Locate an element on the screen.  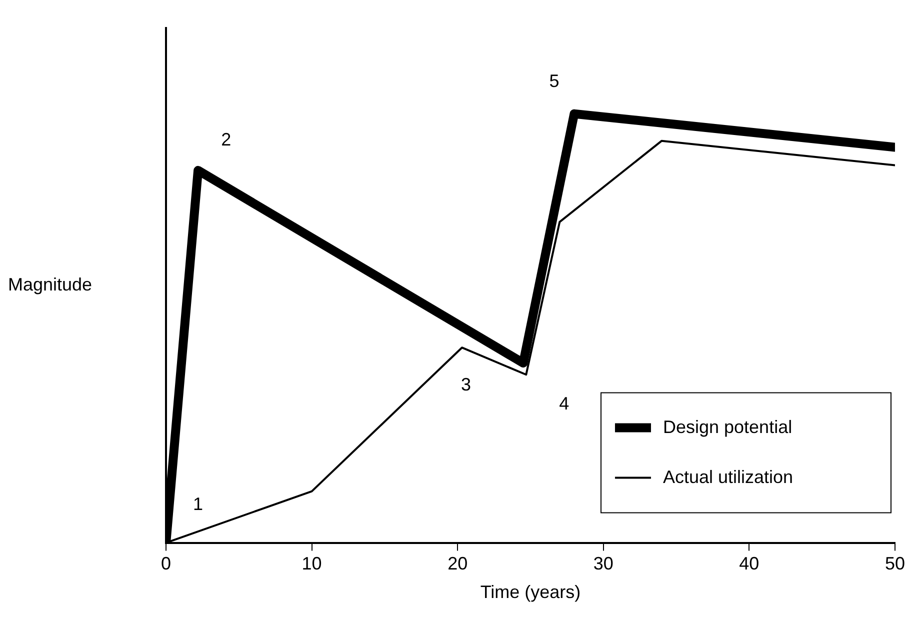
annotation: 4 is located at coordinates (564, 404).